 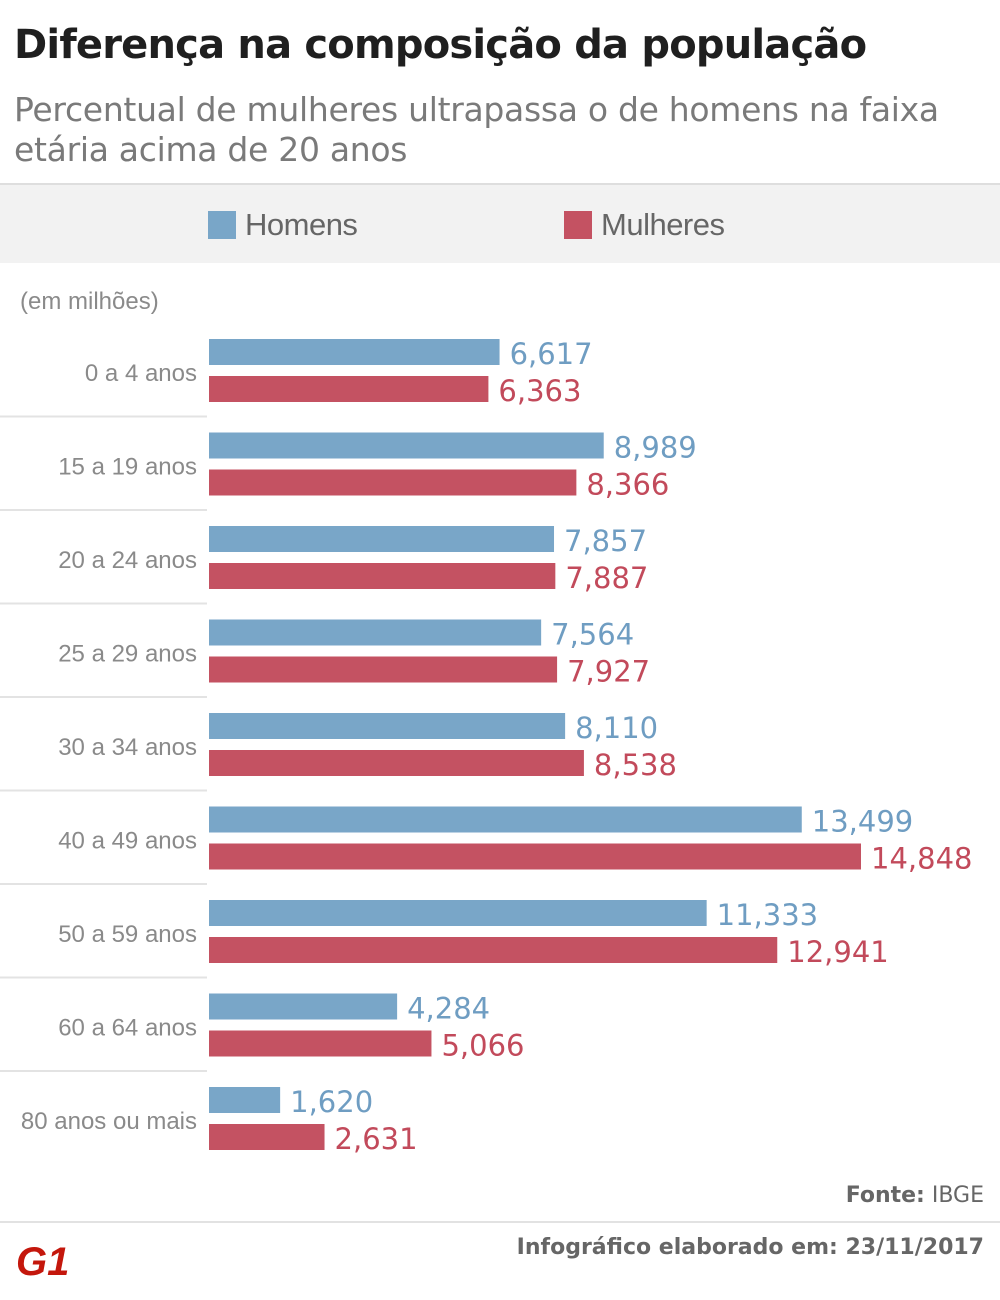 What do you see at coordinates (608, 672) in the screenshot?
I see `value-label-women: 7,927` at bounding box center [608, 672].